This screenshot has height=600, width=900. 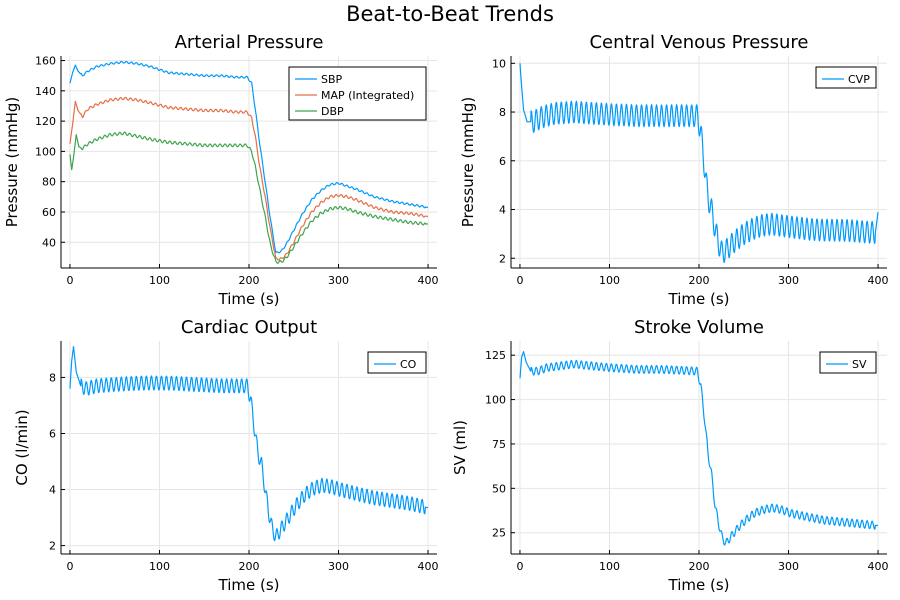 I want to click on y-tick-label: 10, so click(x=499, y=63).